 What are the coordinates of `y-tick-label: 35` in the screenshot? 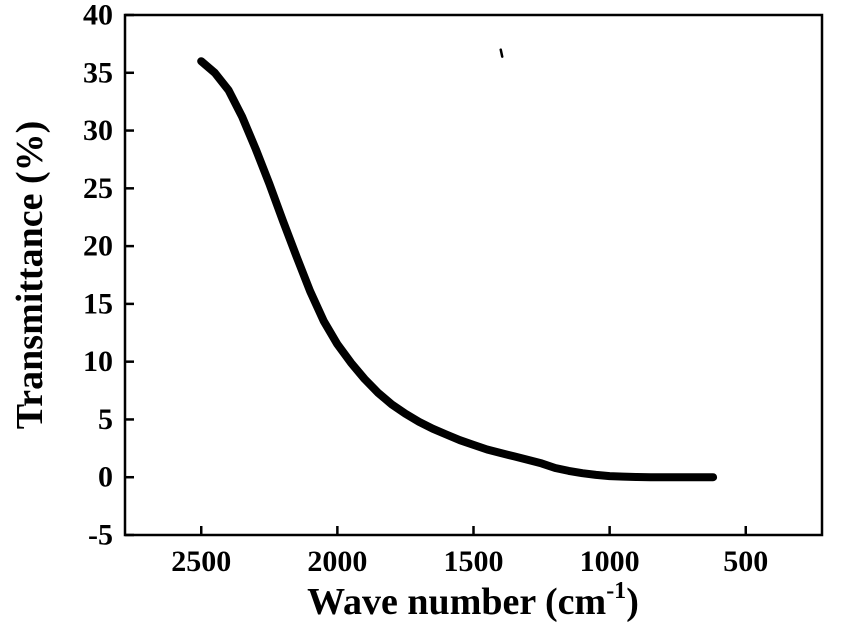 It's located at (98, 72).